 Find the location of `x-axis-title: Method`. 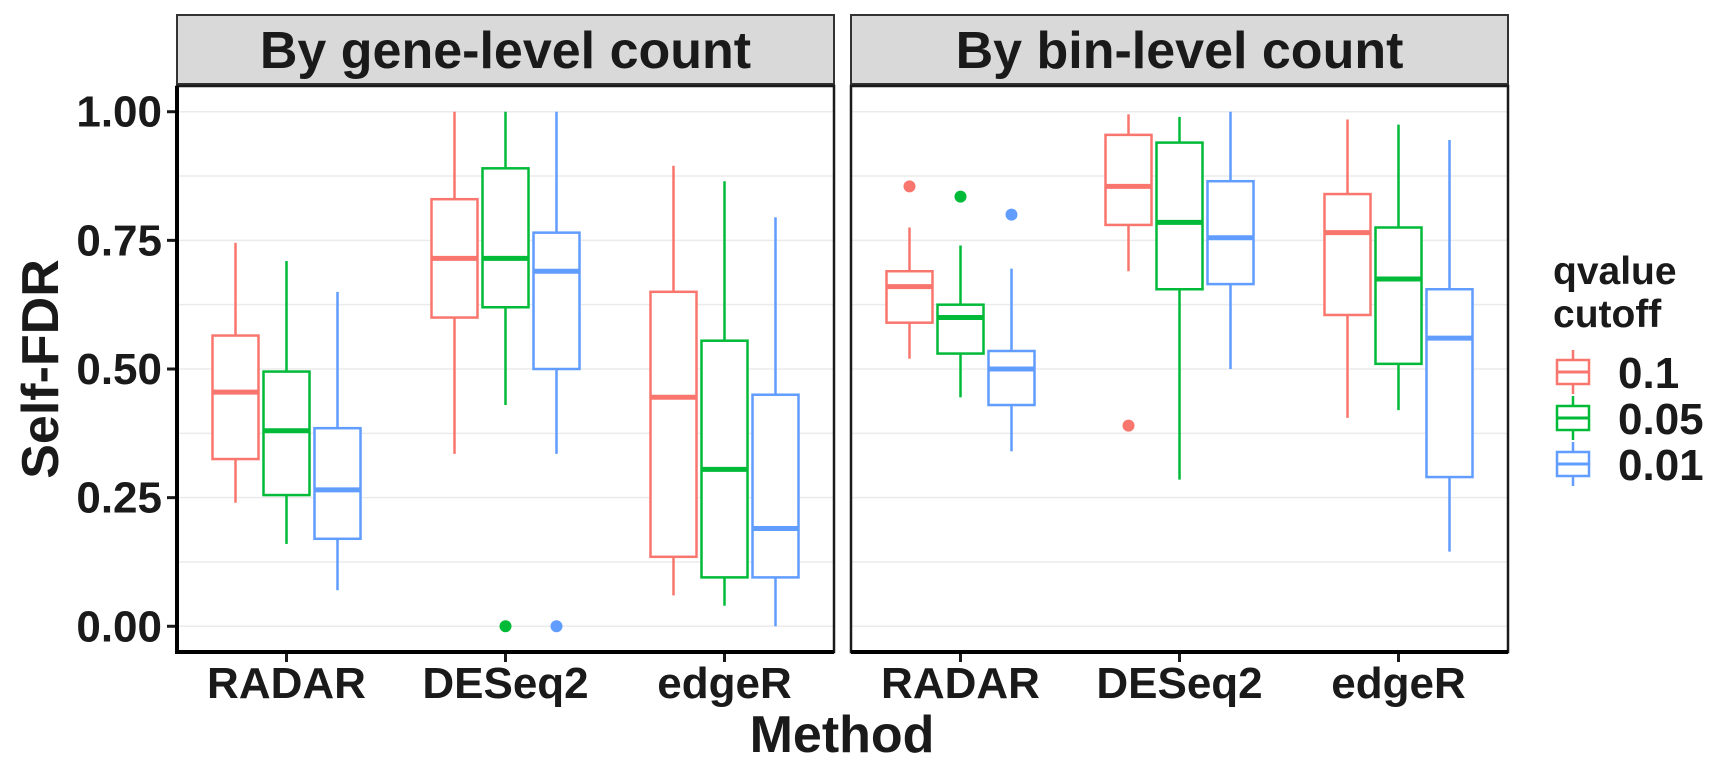

x-axis-title: Method is located at coordinates (842, 735).